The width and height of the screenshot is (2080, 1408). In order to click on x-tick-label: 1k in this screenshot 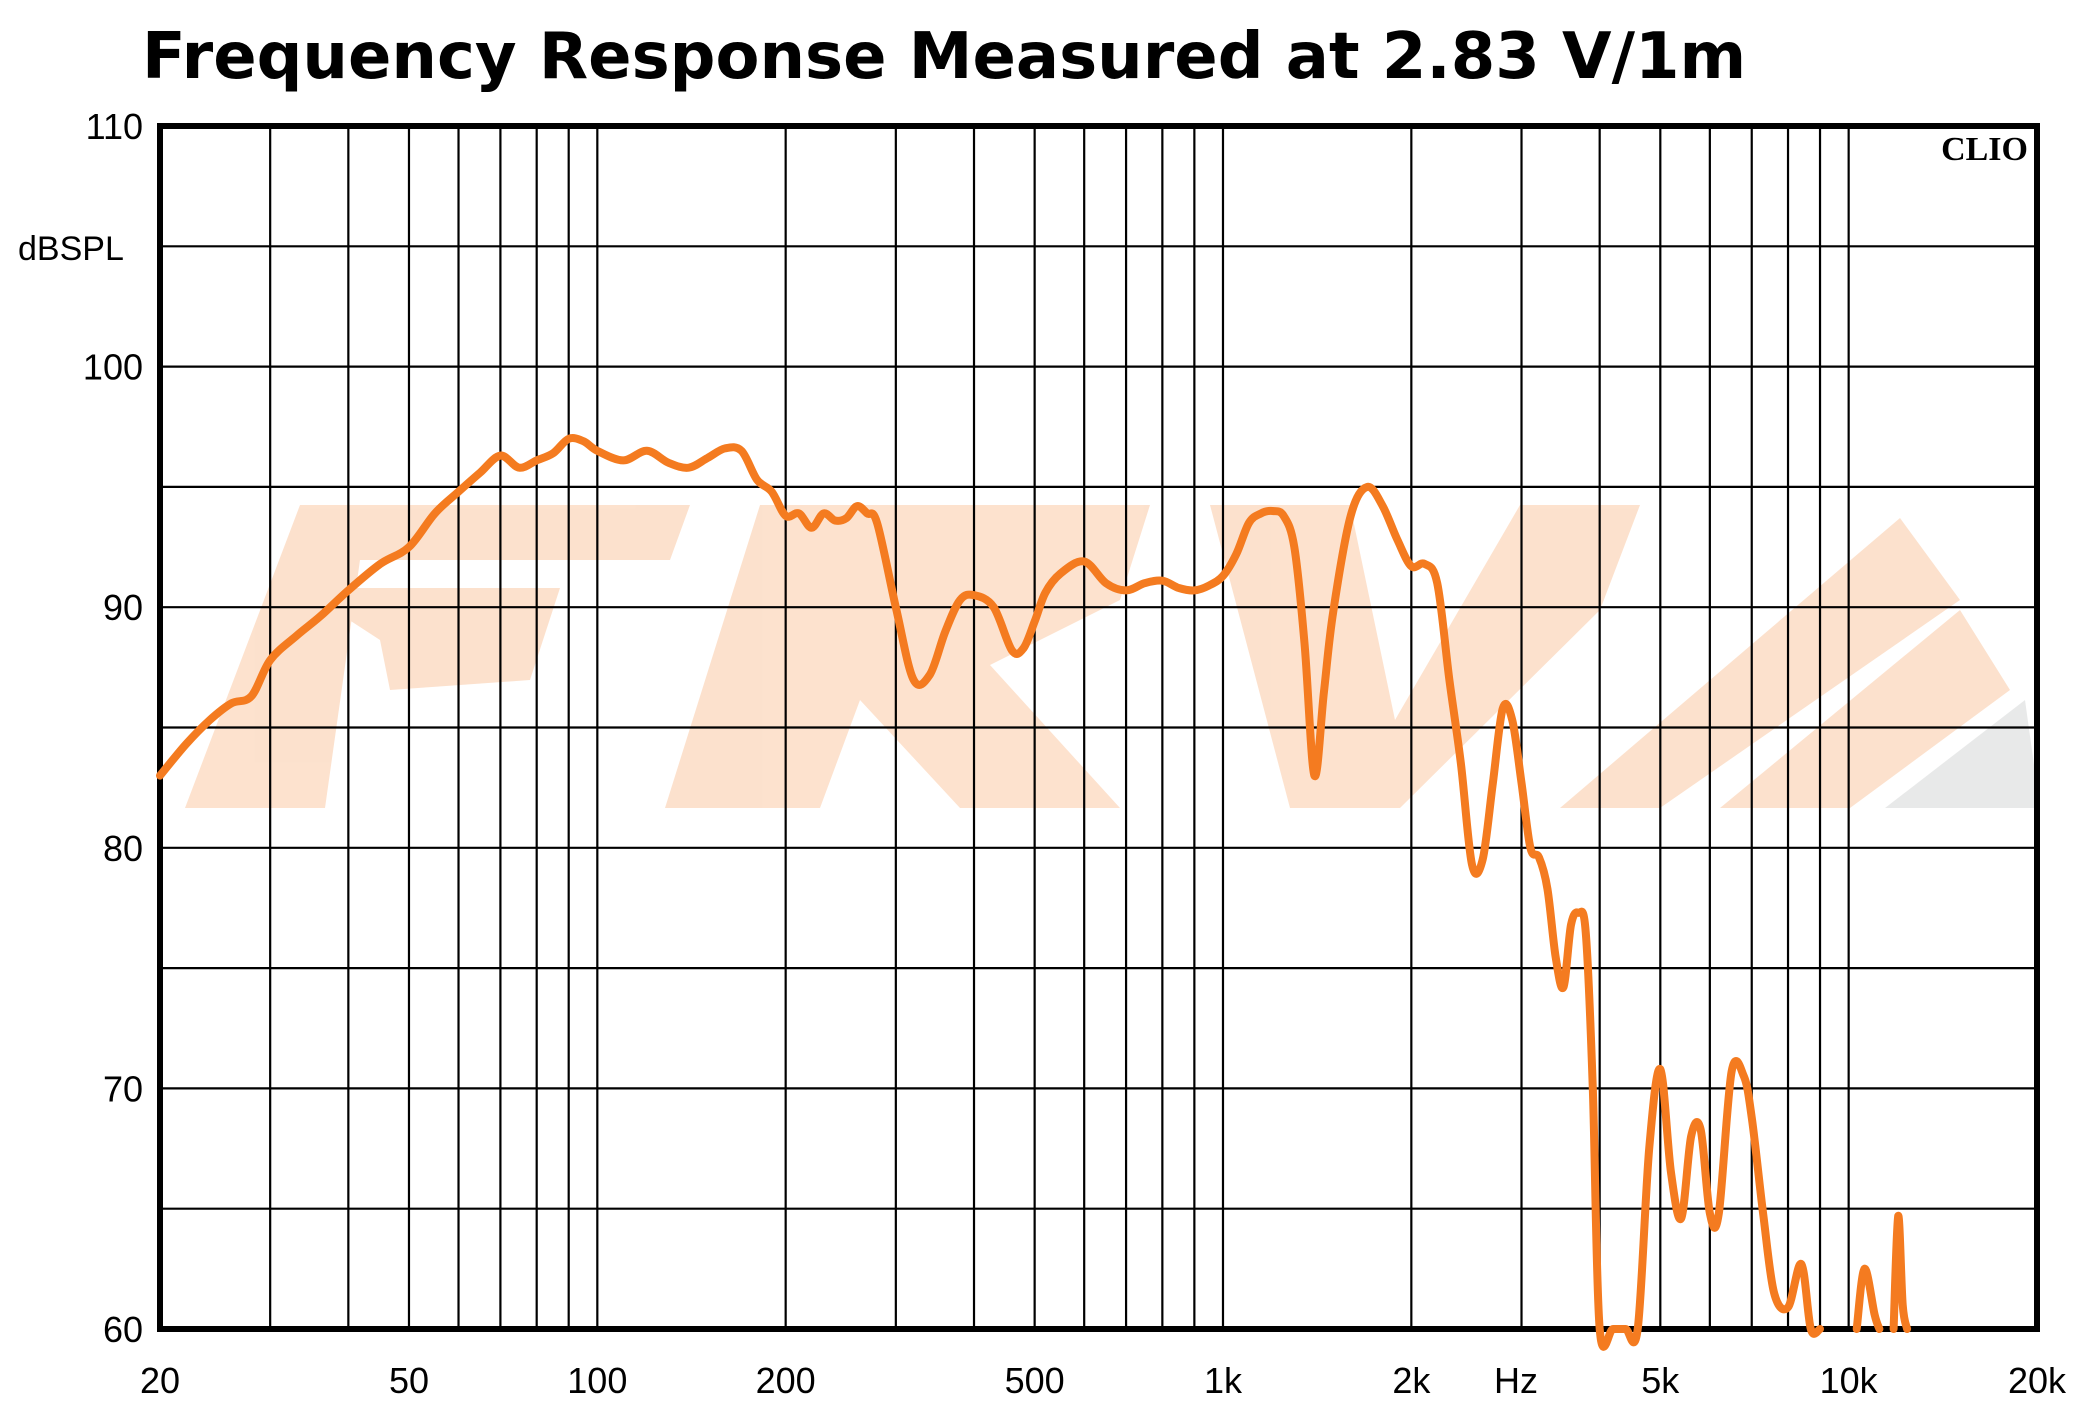, I will do `click(1223, 1380)`.